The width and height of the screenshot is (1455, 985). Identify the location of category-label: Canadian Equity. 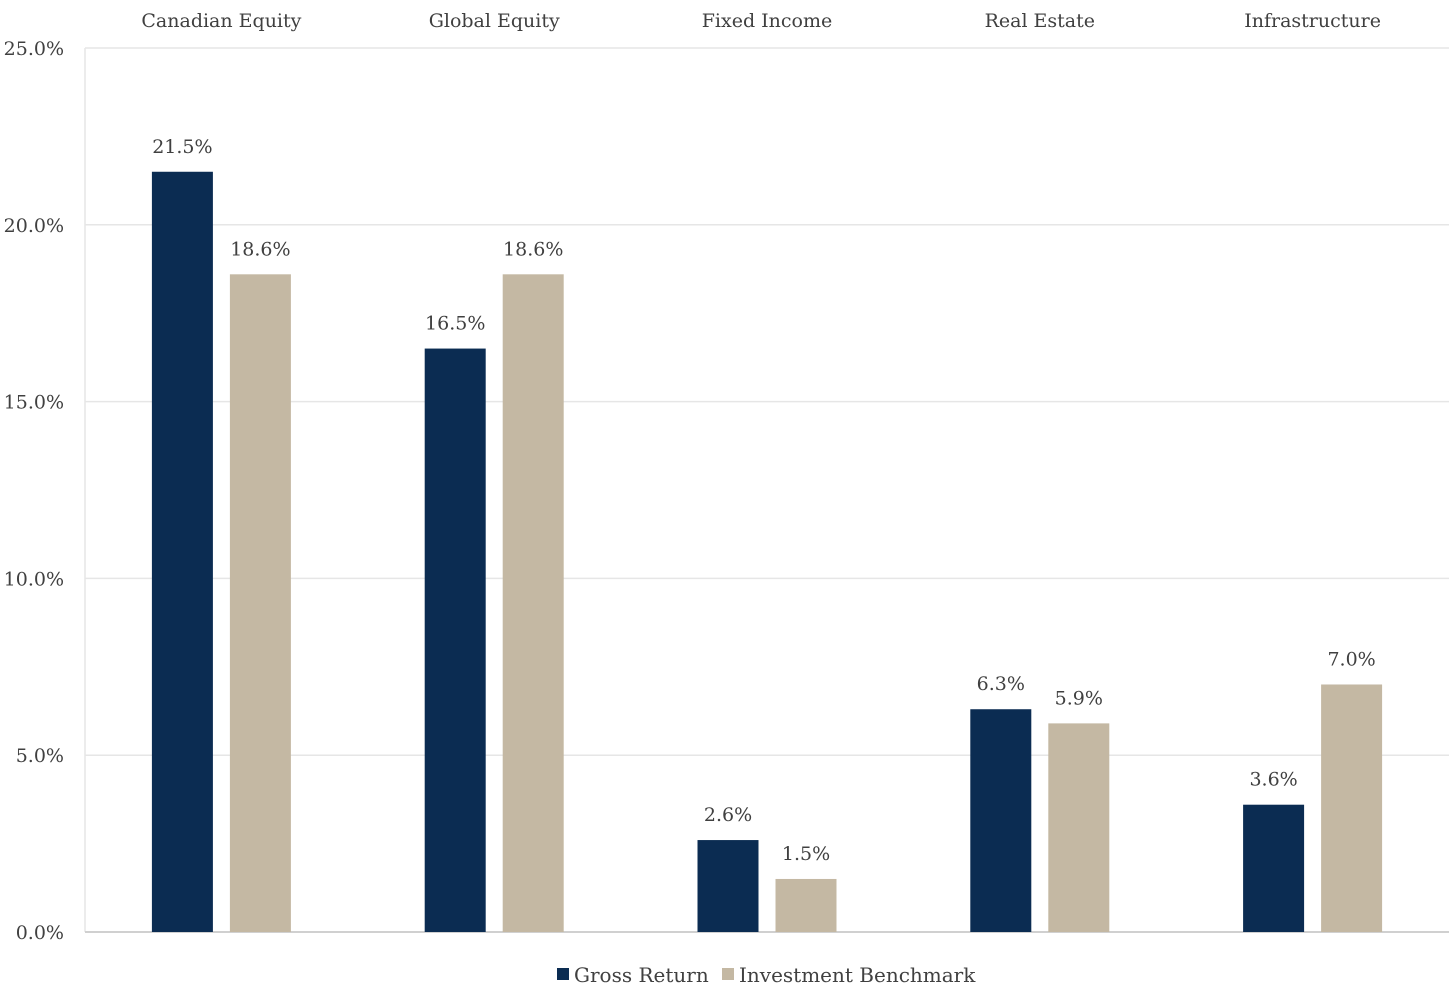
(221, 21).